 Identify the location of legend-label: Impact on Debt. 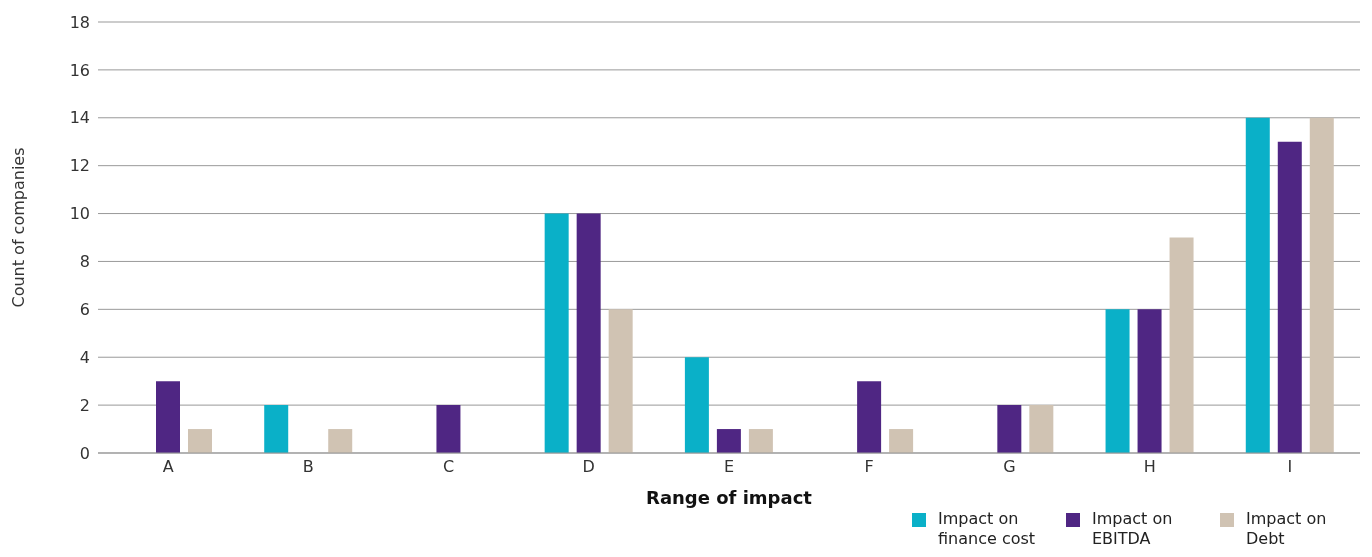
(1287, 529).